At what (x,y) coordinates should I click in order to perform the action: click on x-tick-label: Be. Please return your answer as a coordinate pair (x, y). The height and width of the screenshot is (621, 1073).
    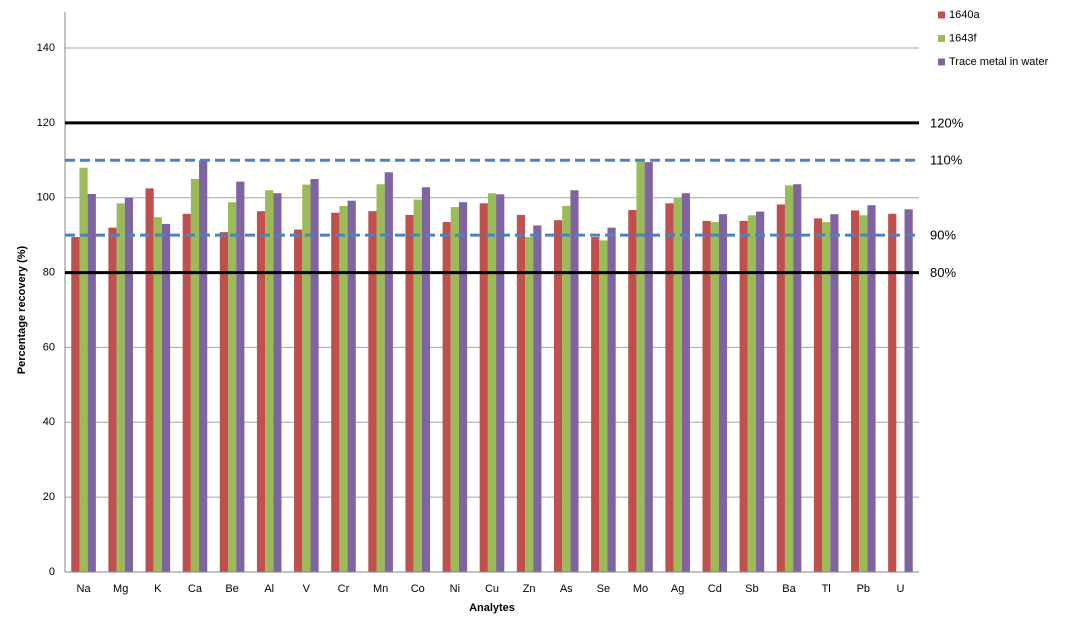
    Looking at the image, I should click on (231, 589).